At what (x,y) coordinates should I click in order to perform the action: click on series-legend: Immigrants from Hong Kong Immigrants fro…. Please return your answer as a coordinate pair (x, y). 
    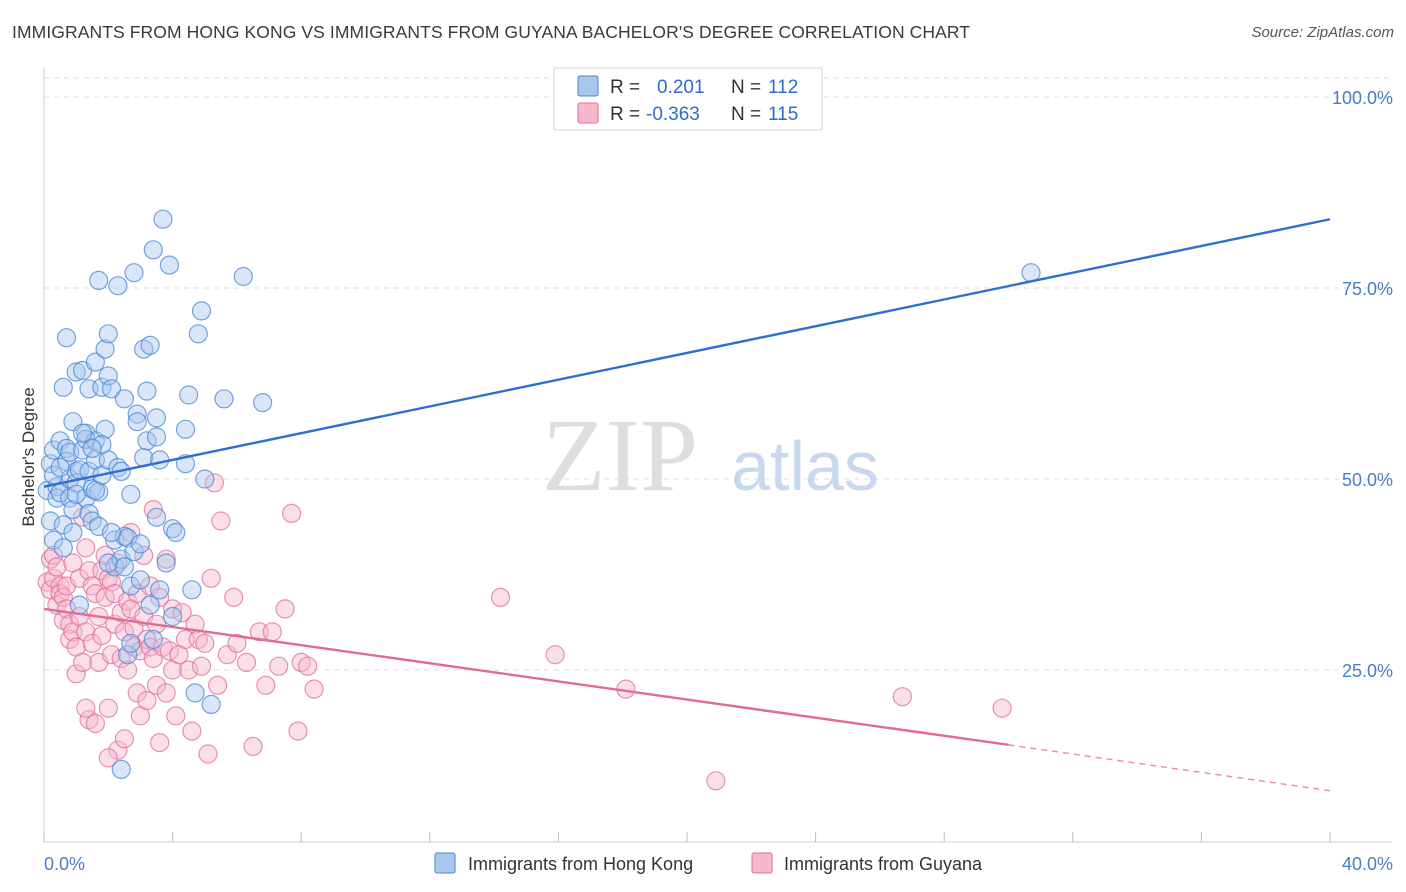
    Looking at the image, I should click on (708, 863).